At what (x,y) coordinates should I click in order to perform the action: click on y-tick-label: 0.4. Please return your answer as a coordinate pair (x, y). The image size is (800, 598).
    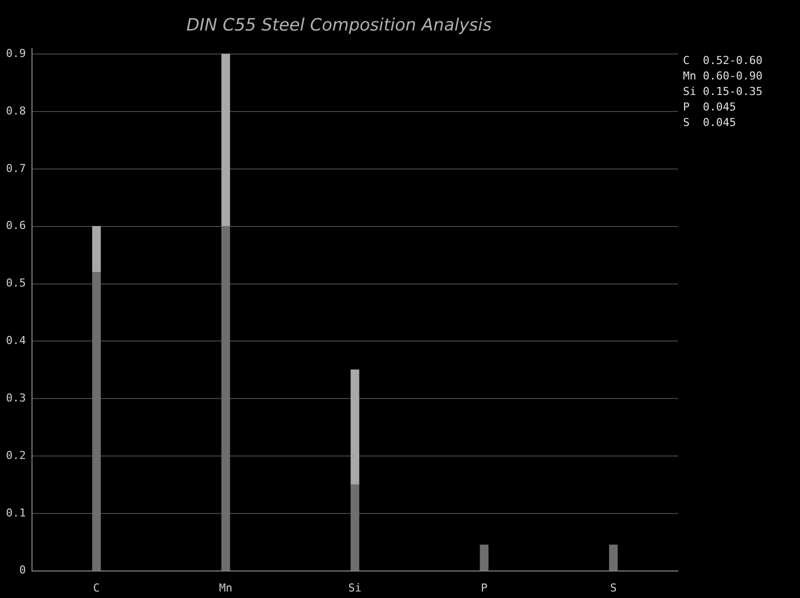
    Looking at the image, I should click on (16, 341).